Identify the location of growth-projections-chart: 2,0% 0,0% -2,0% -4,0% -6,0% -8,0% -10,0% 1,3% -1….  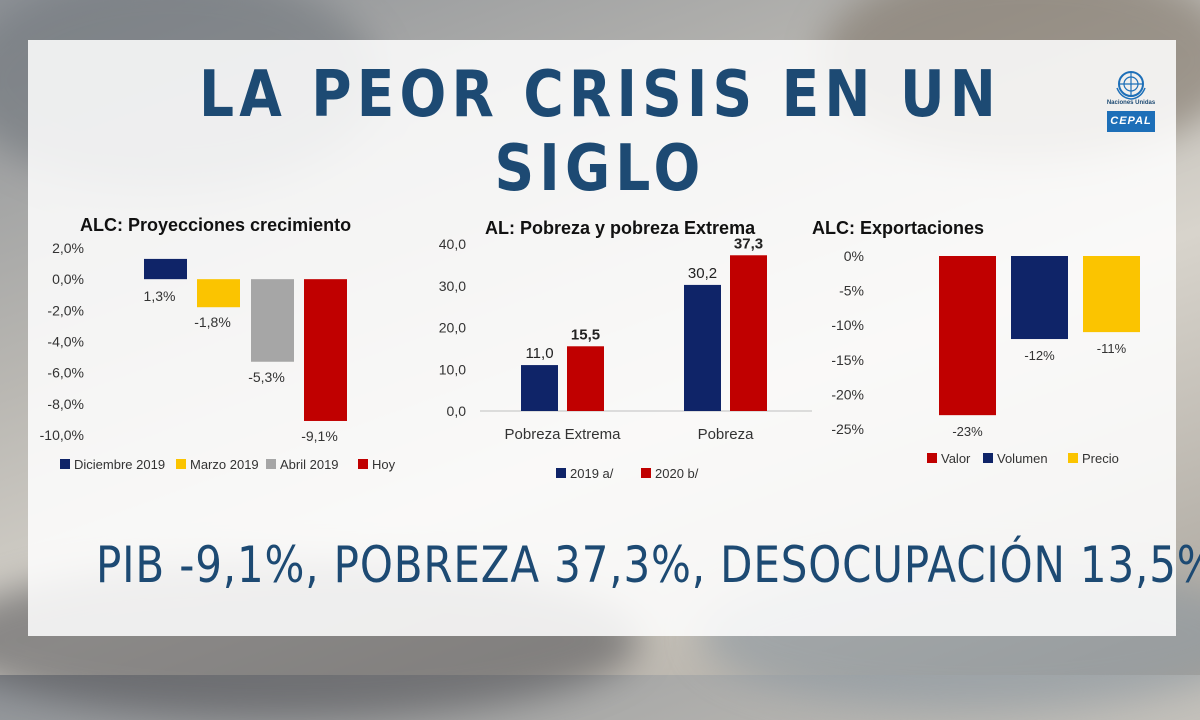
(218, 356).